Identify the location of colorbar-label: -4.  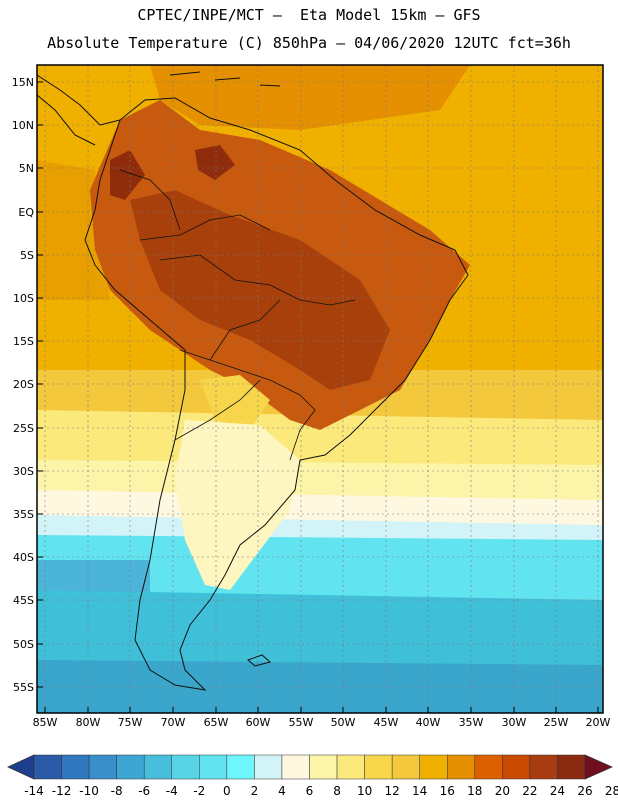
(172, 791).